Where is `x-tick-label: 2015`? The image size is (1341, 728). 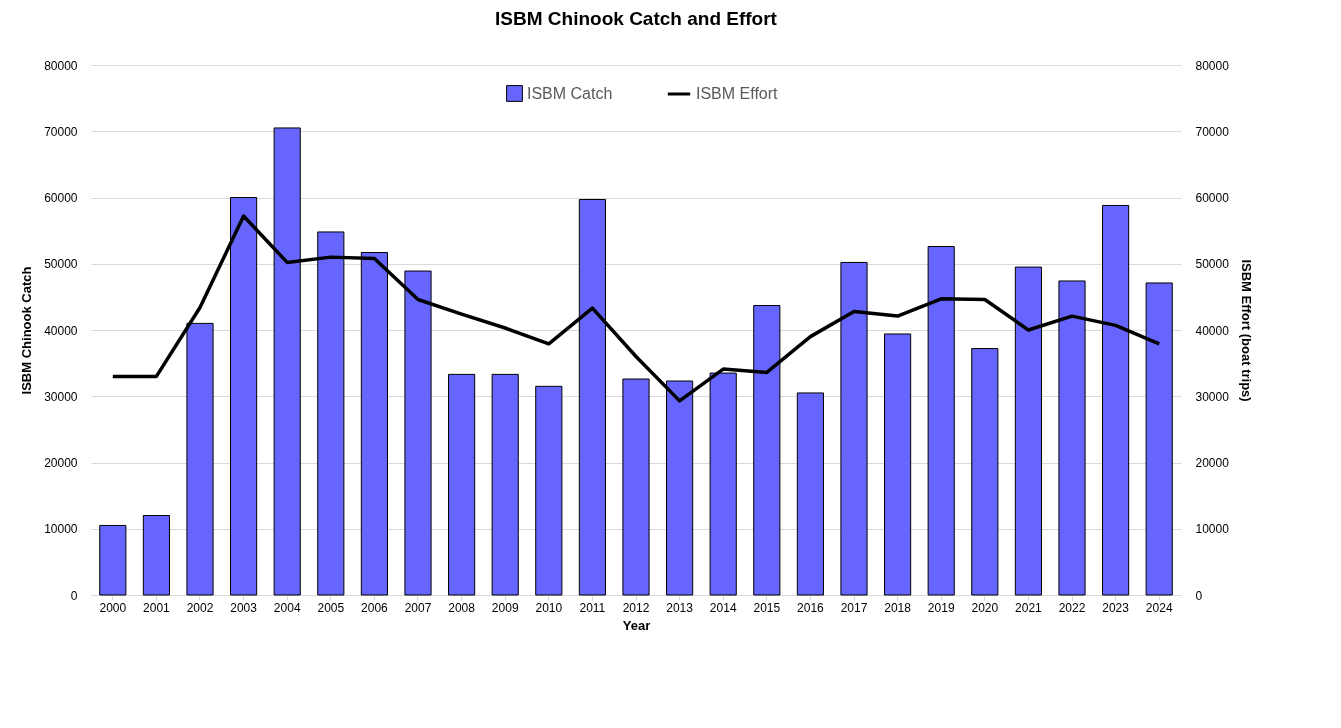
x-tick-label: 2015 is located at coordinates (767, 607).